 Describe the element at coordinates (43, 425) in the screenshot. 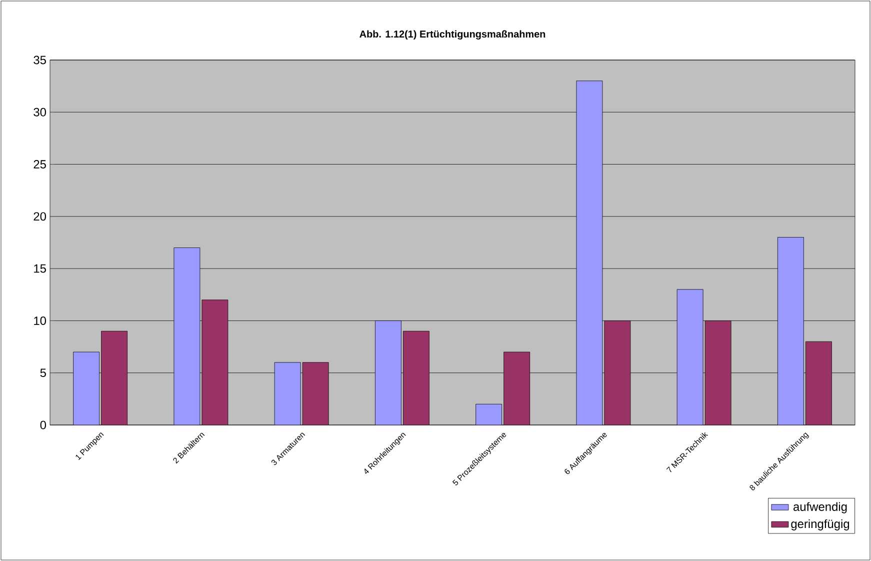

I see `y-tick-label: 0` at that location.